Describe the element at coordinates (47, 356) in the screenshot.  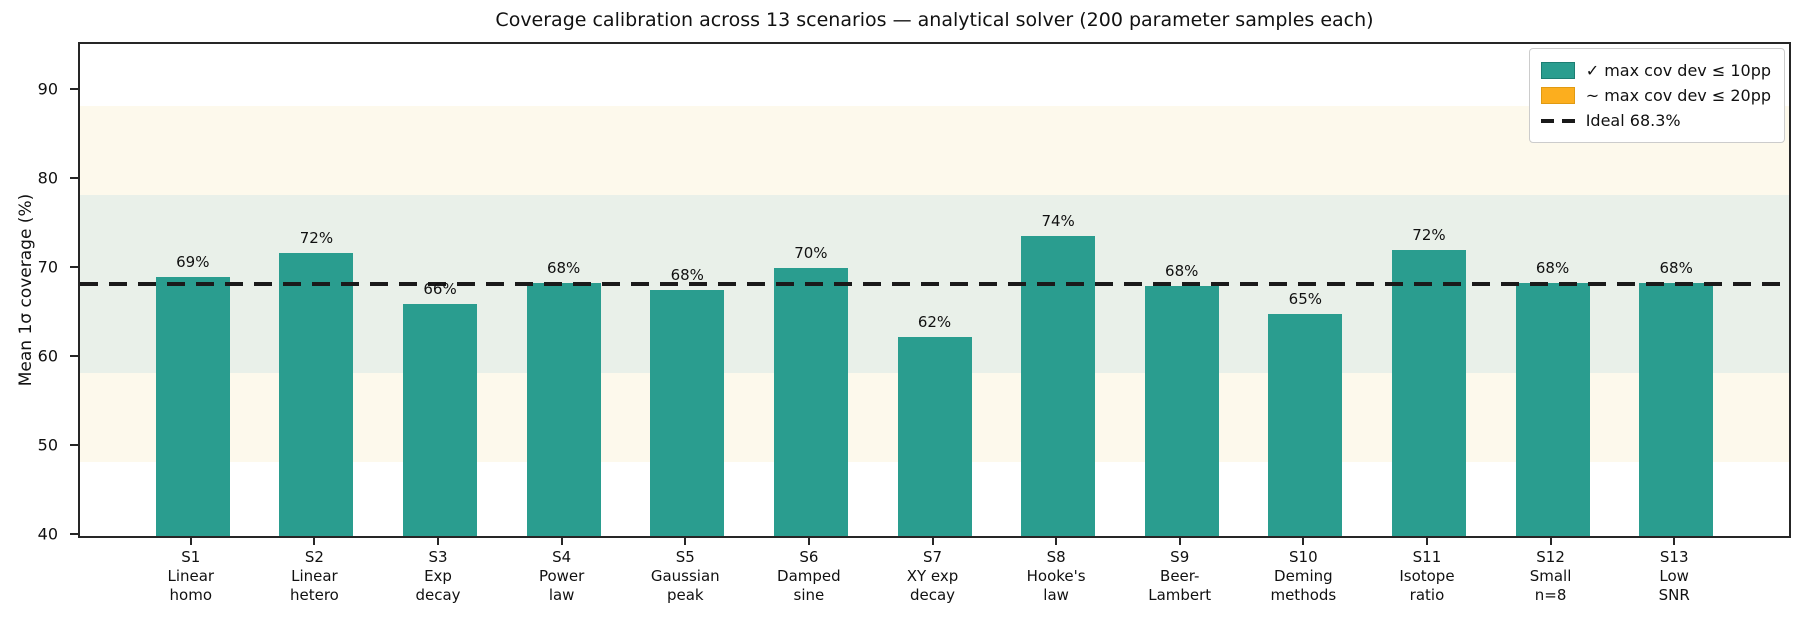
I see `y-tick-label: 60` at that location.